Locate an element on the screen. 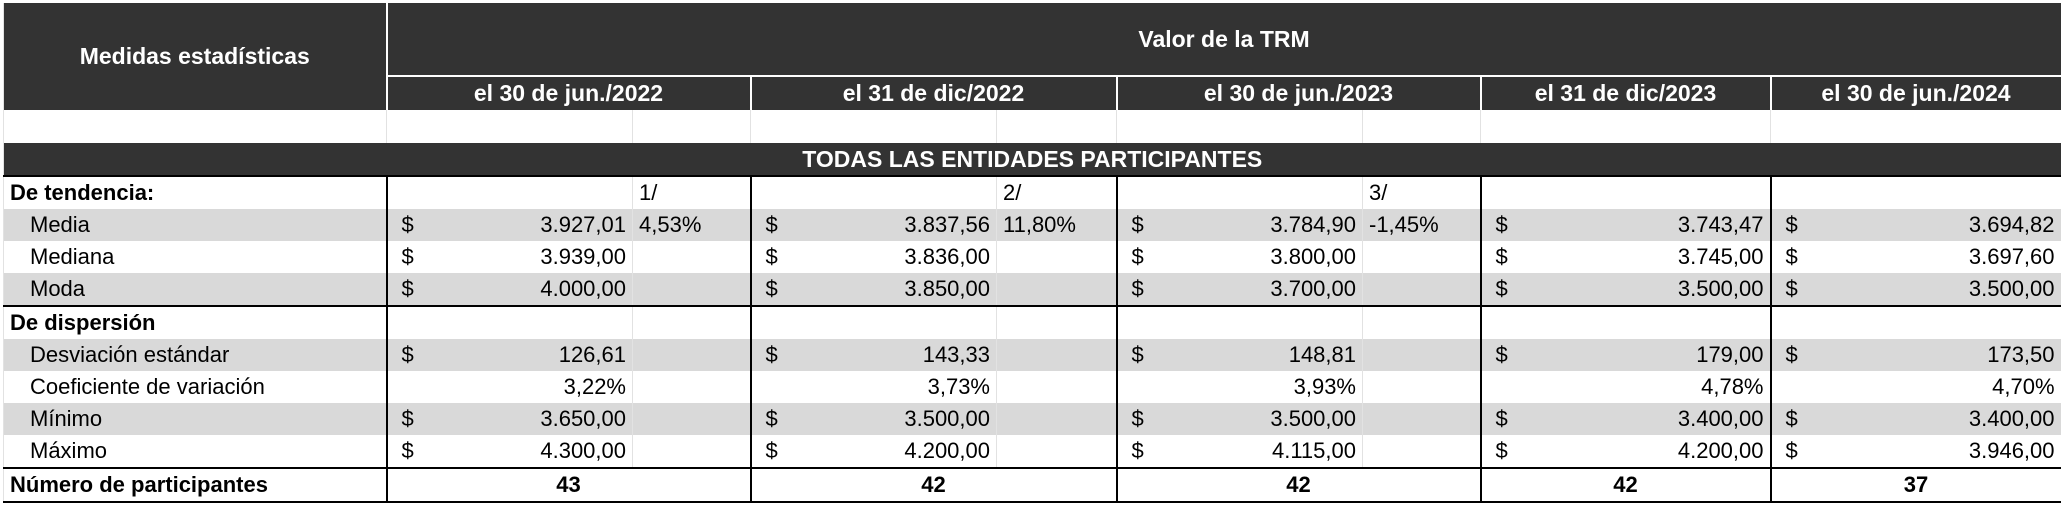 This screenshot has width=2063, height=508. value: 4.300,00 is located at coordinates (583, 450).